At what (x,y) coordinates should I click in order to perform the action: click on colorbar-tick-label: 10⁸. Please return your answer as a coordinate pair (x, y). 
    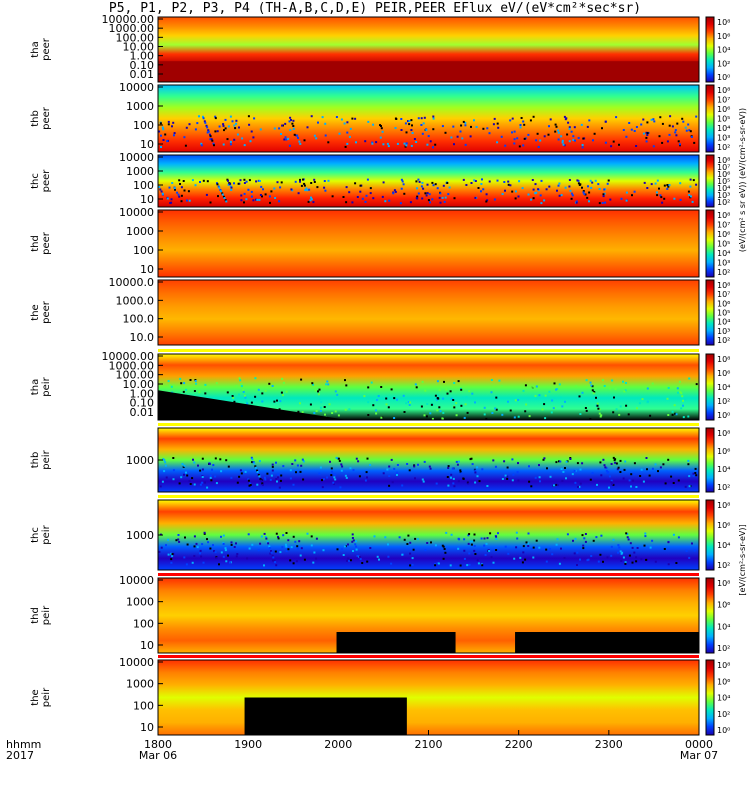
    Looking at the image, I should click on (723, 160).